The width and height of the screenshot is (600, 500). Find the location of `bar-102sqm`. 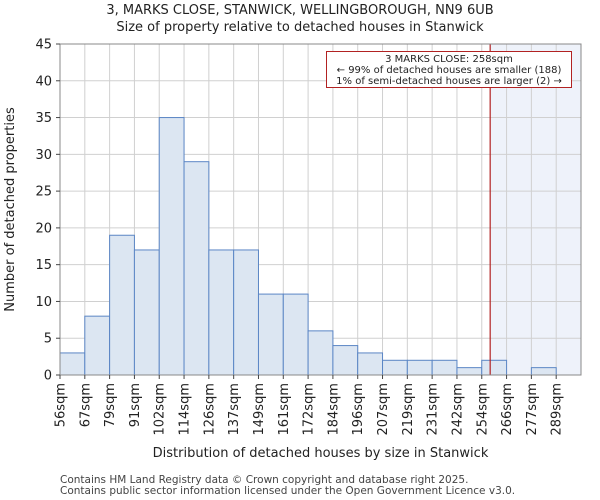

bar-102sqm is located at coordinates (171, 246).